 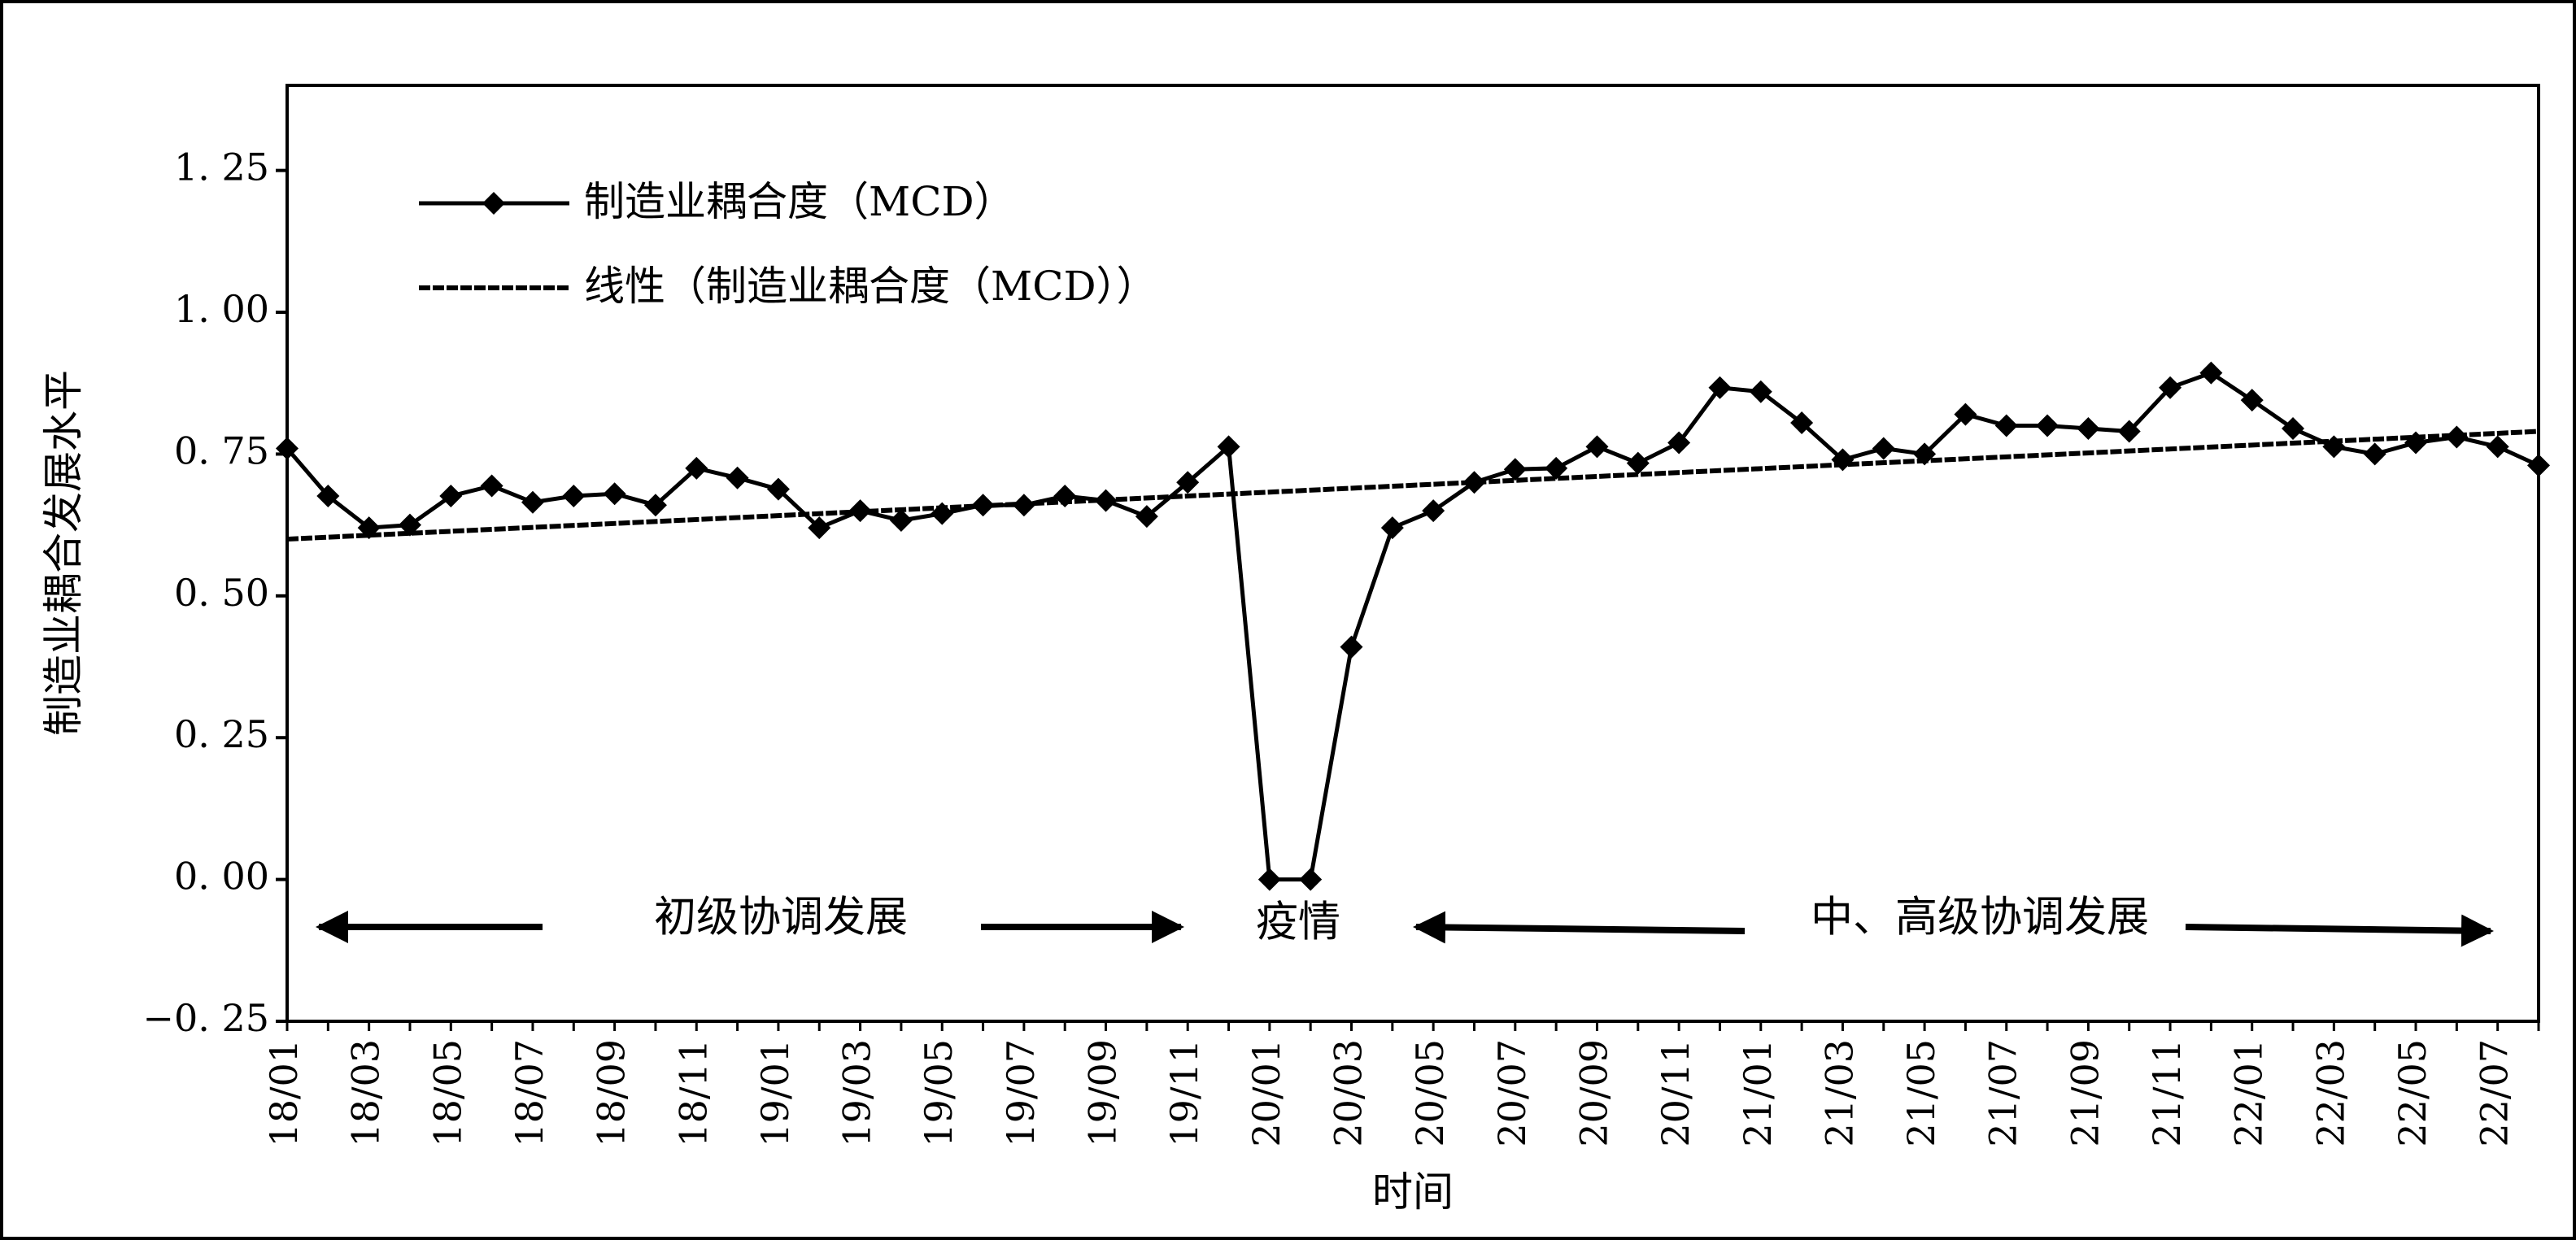 I want to click on legend-label: 线性（制造业耦合度（MCD））, so click(x=870, y=286).